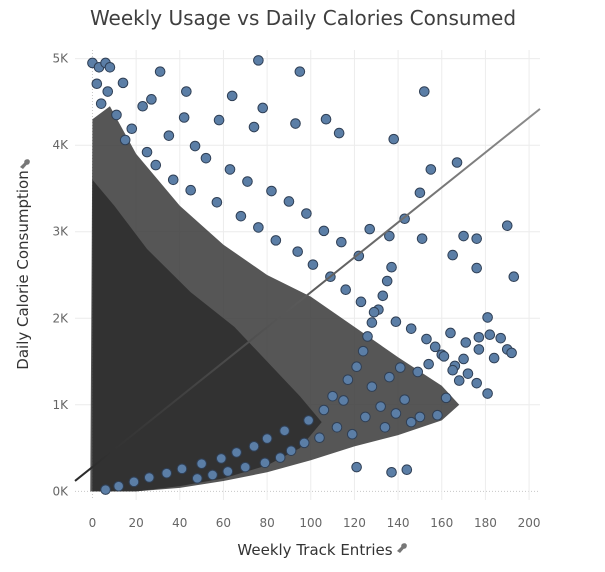  What do you see at coordinates (223, 523) in the screenshot?
I see `x-tick-label: 60` at bounding box center [223, 523].